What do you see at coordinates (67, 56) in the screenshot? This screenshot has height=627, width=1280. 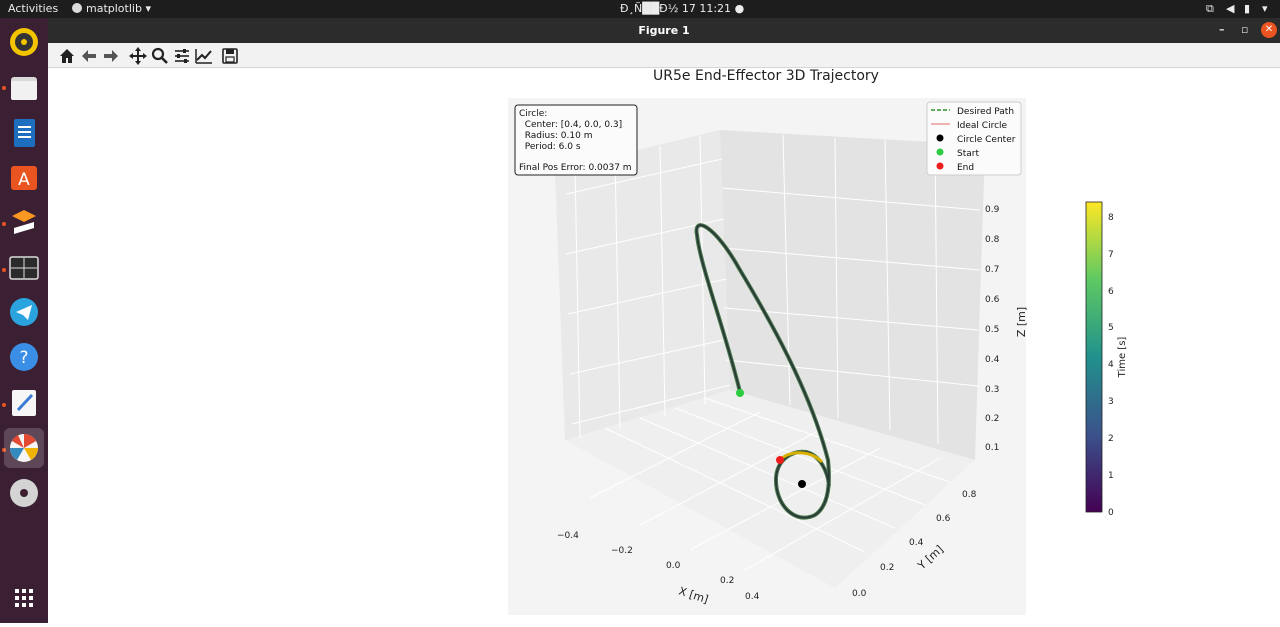 I see `home-icon` at bounding box center [67, 56].